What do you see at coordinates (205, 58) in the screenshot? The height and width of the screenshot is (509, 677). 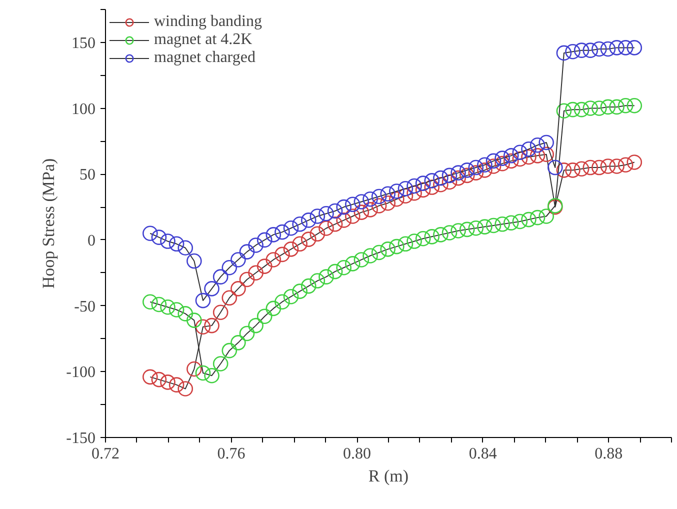 I see `legend-label: magnet charged` at bounding box center [205, 58].